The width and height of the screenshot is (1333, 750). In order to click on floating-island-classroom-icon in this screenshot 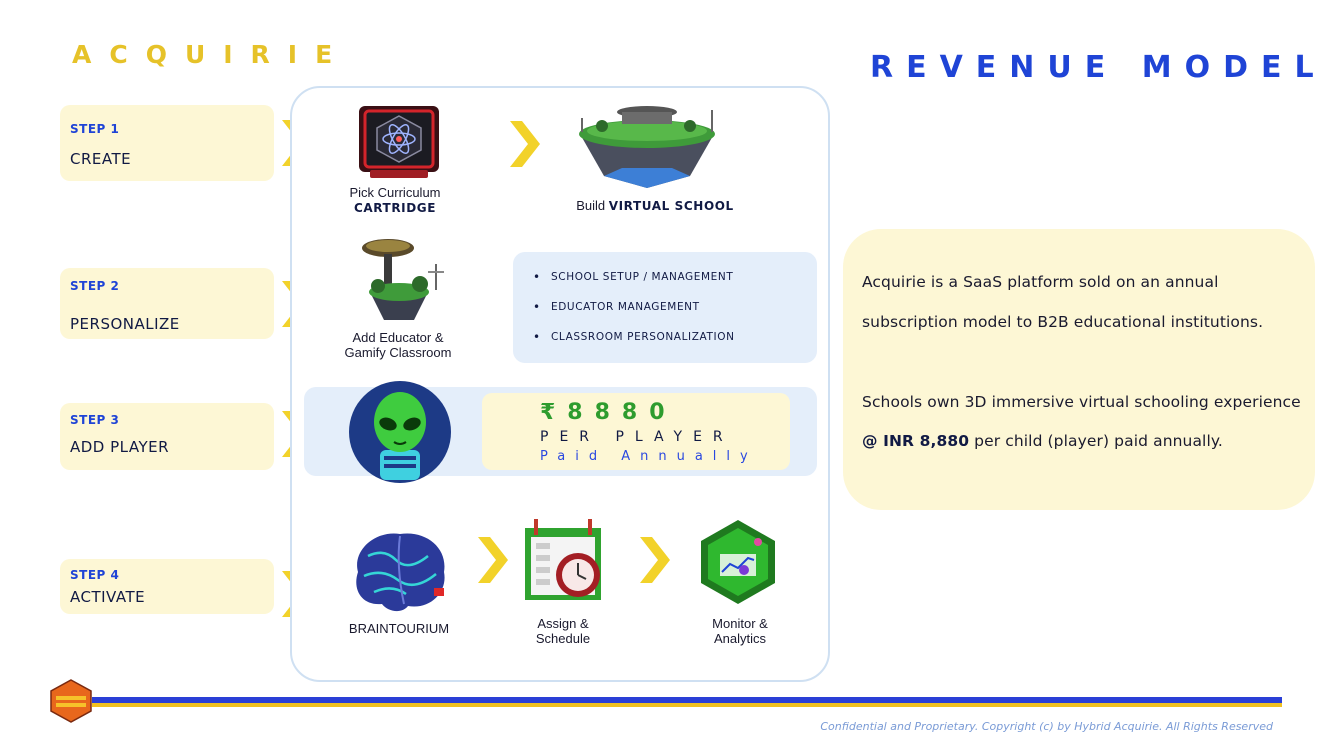, I will do `click(398, 280)`.